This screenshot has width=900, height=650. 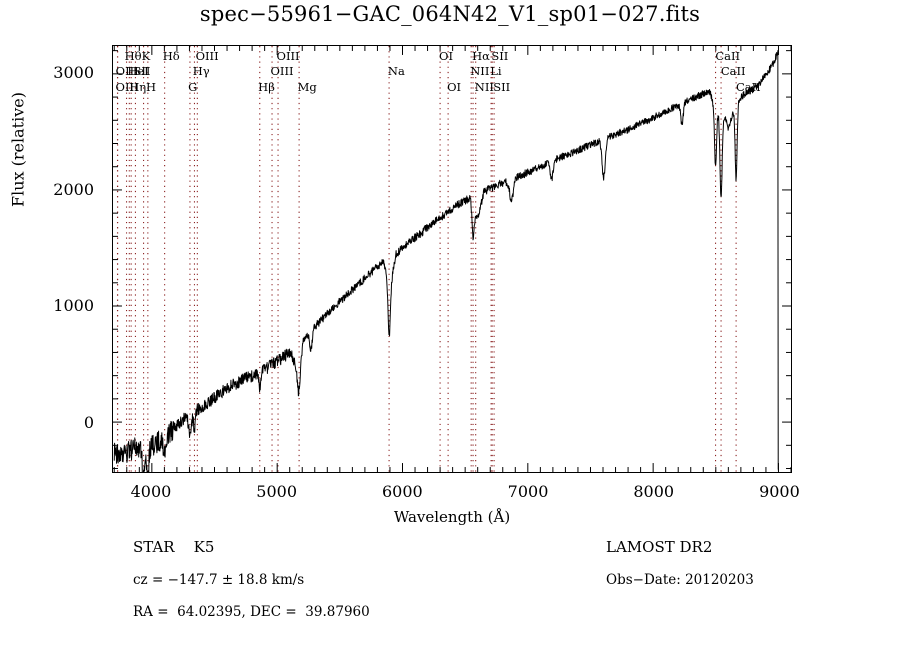 I want to click on line-label-SII-6731: SII, so click(x=502, y=87).